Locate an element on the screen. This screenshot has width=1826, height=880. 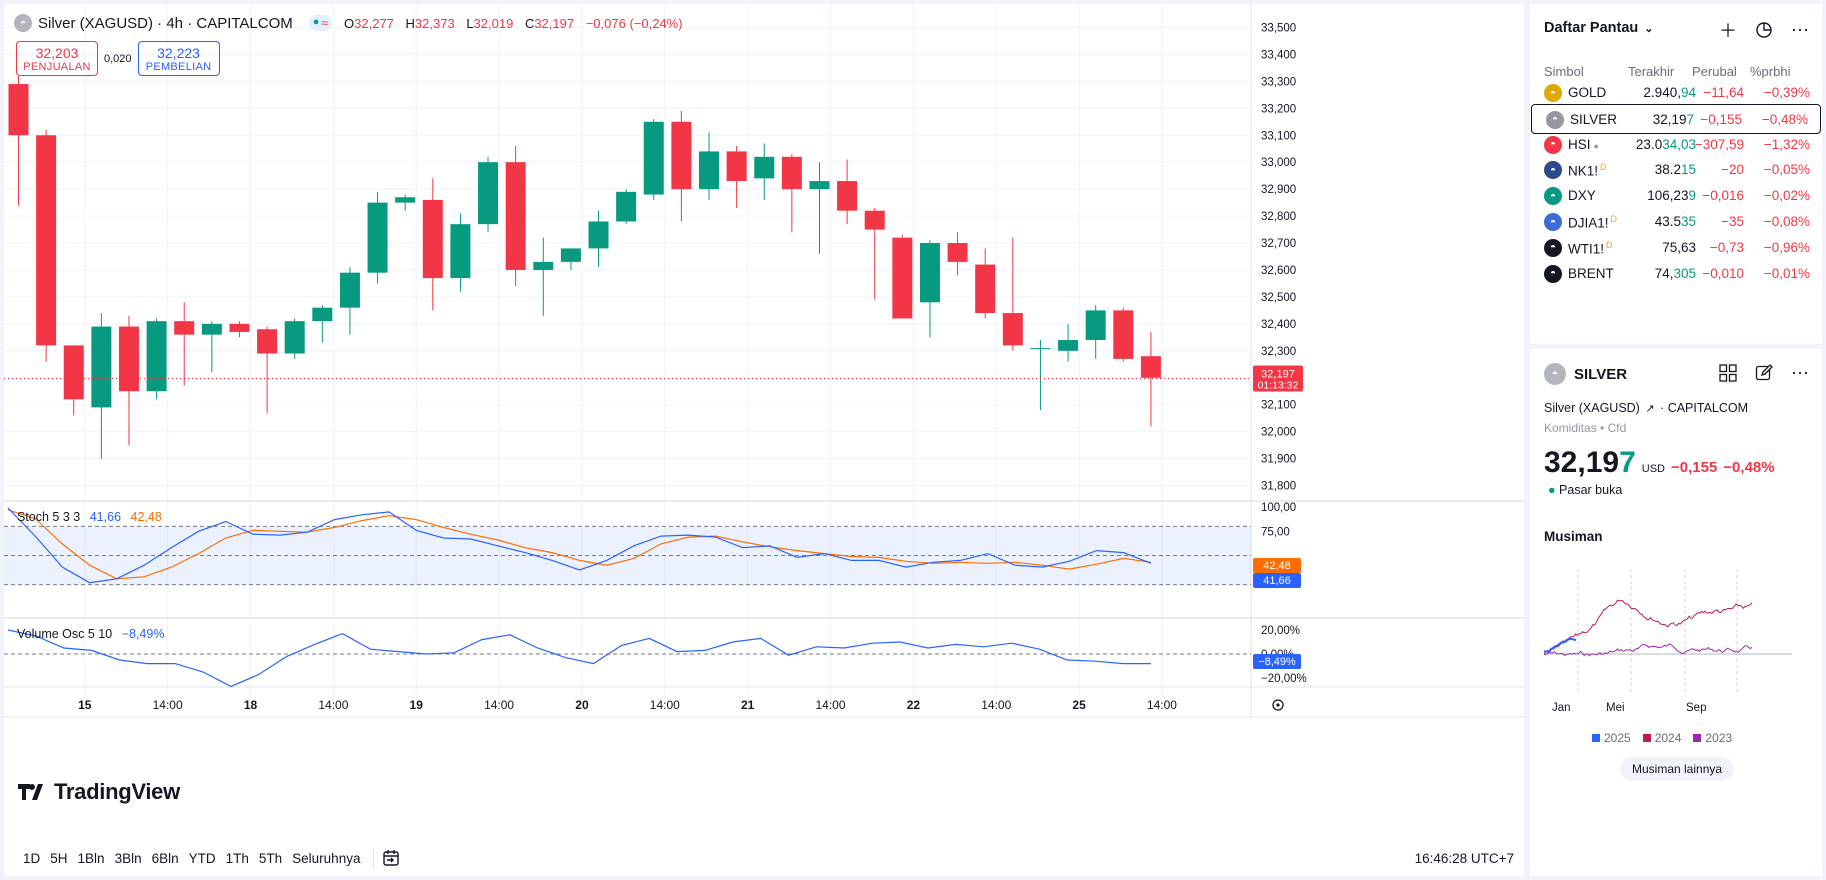
watchlist-row: ◓ GOLD 2.940,94 −11,64 −0,39% is located at coordinates (1676, 93).